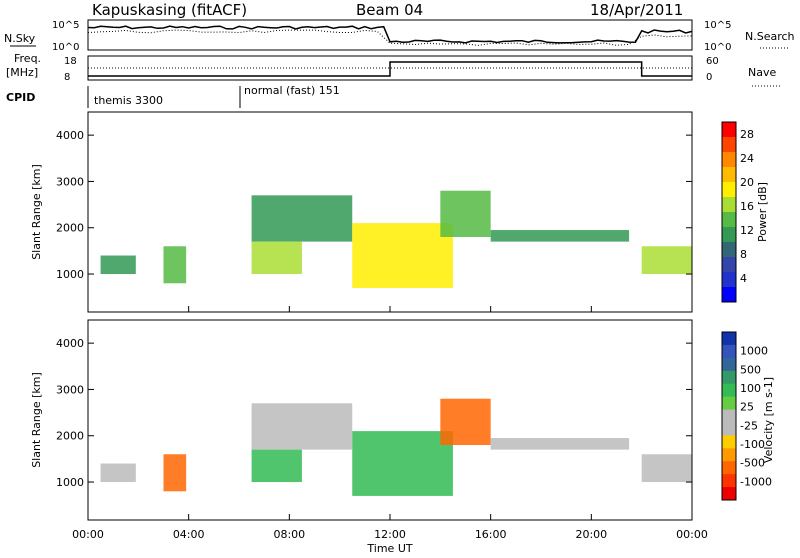 This screenshot has width=800, height=558. I want to click on cpid-label: CPID, so click(20, 97).